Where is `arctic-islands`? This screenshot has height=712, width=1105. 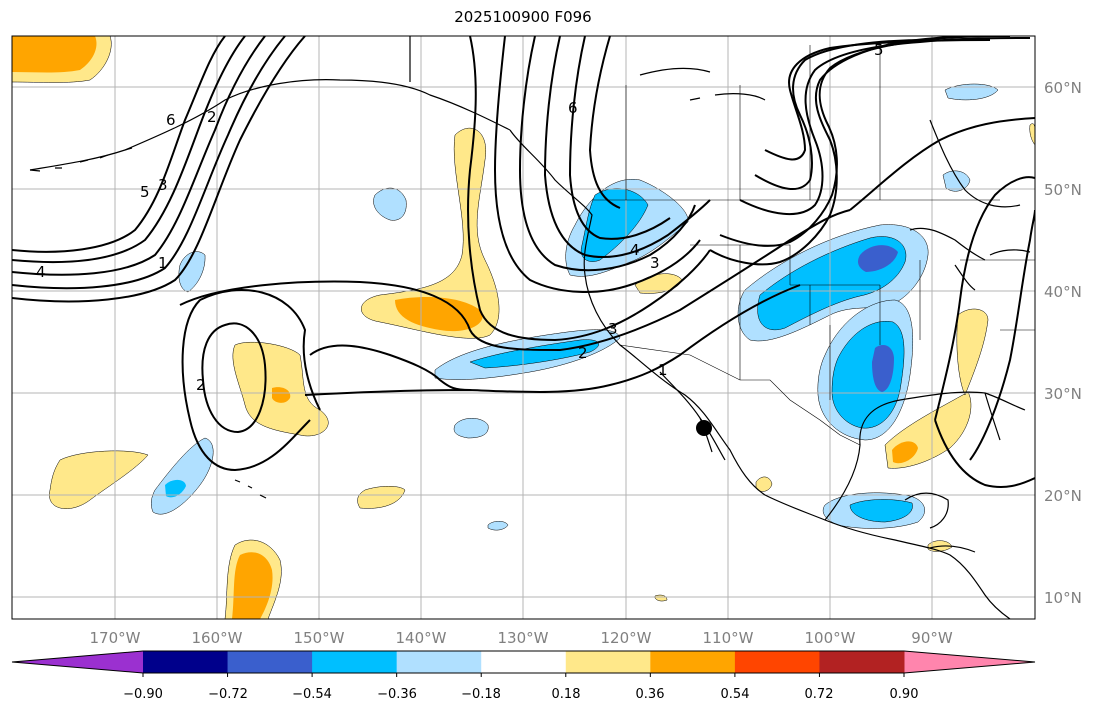 arctic-islands is located at coordinates (702, 84).